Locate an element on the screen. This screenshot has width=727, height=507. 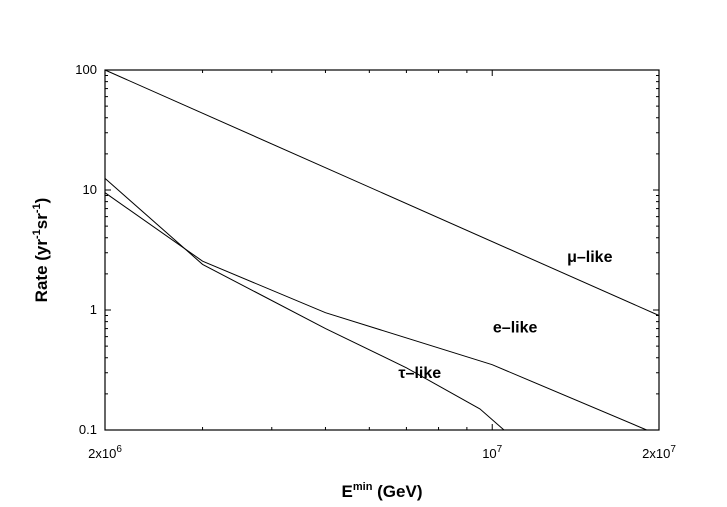
series-labels: μ–like e–like τ–like is located at coordinates (505, 315).